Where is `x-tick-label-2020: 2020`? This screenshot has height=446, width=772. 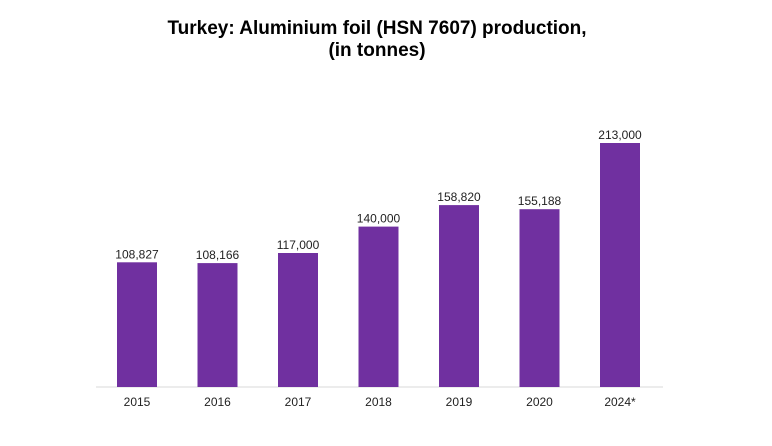
x-tick-label-2020: 2020 is located at coordinates (539, 402).